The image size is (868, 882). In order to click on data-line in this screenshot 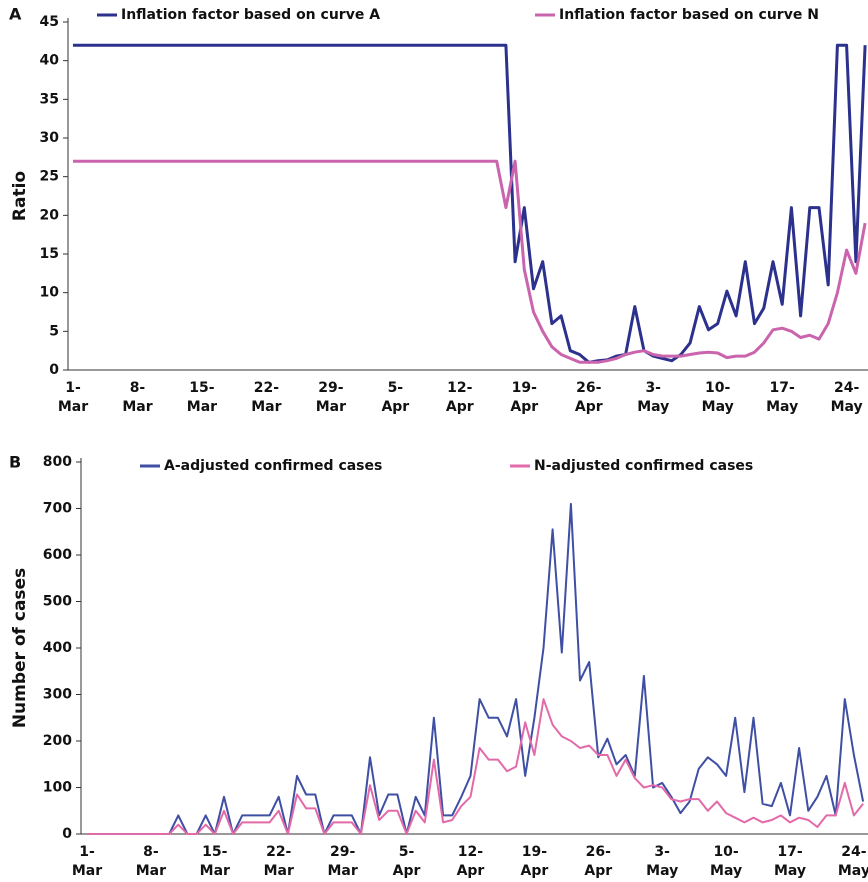, I will do `click(475, 766)`.